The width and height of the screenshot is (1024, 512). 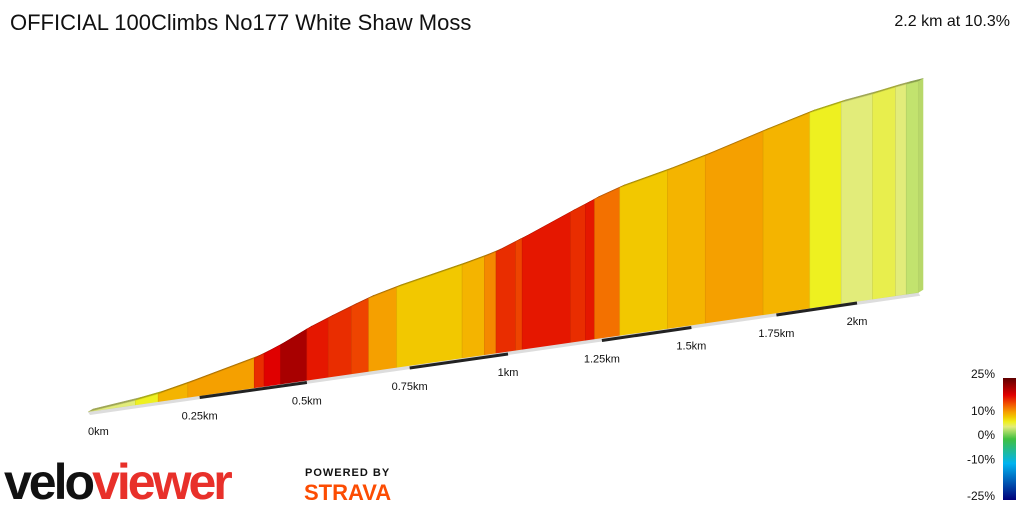 I want to click on chart-subtitle: 2.2 km at 10.3%, so click(x=952, y=21).